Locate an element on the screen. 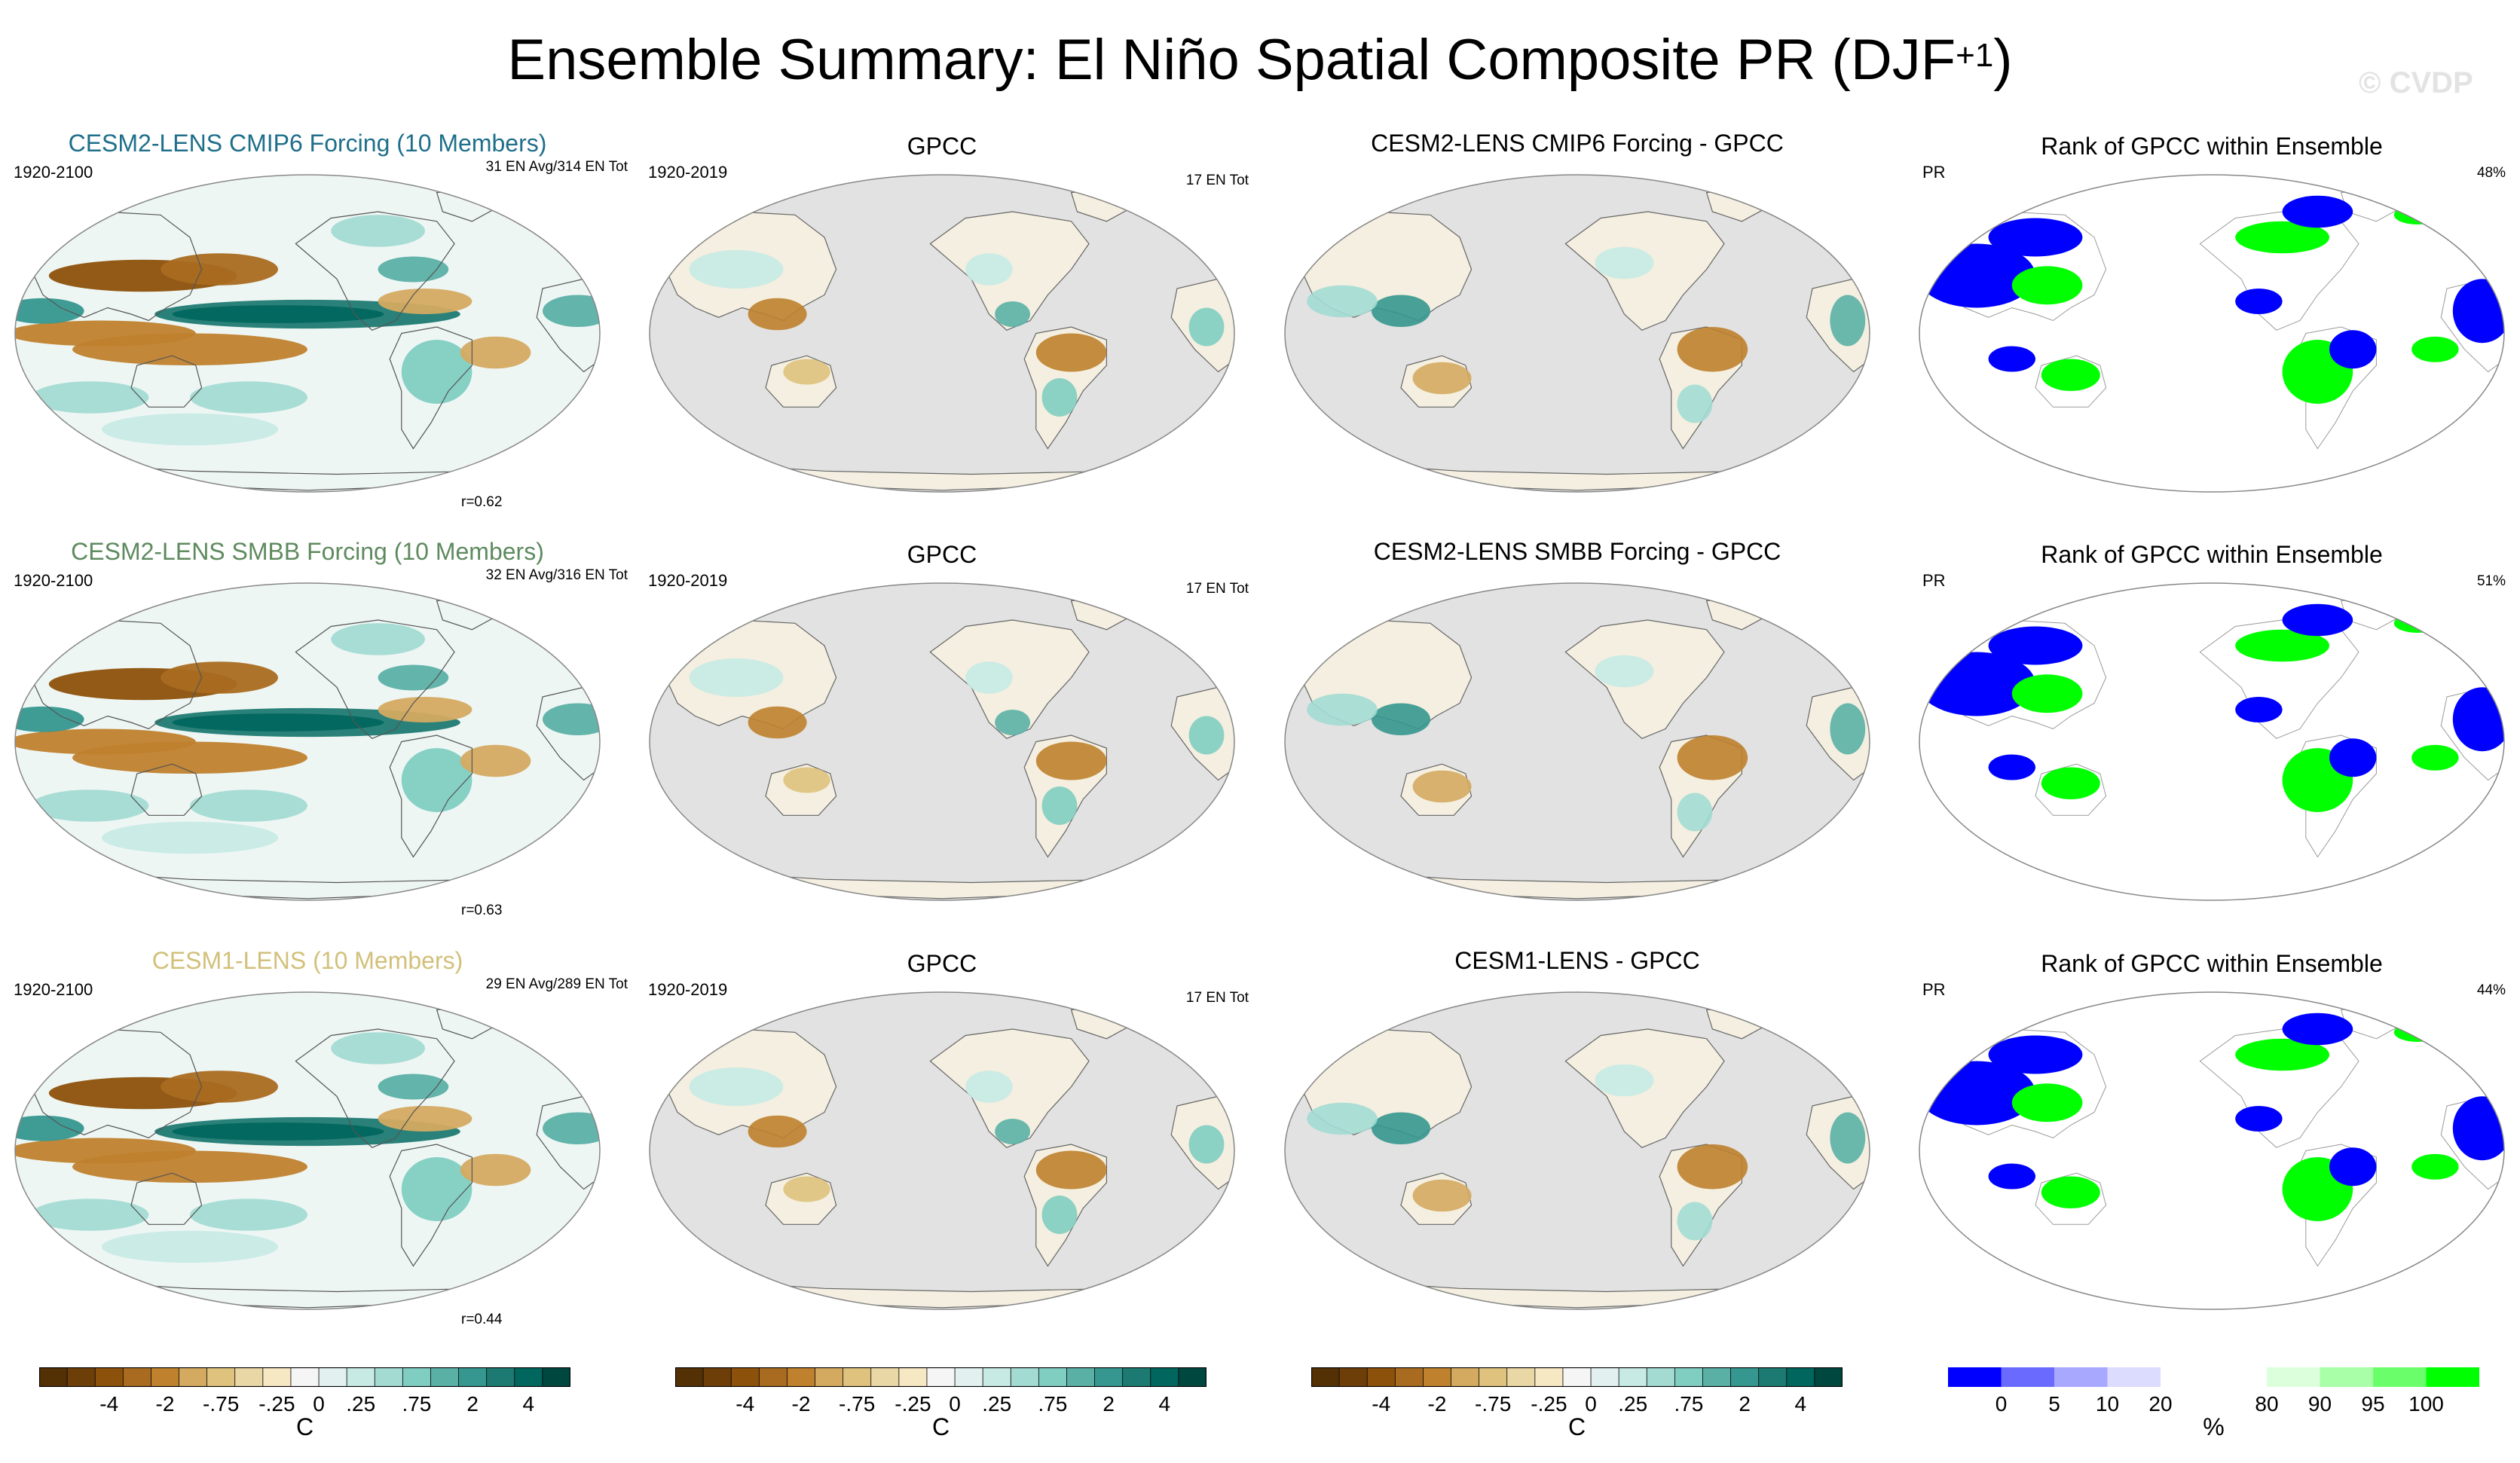  row2-rank-title: Rank of GPCC within Ensemble is located at coordinates (2212, 554).